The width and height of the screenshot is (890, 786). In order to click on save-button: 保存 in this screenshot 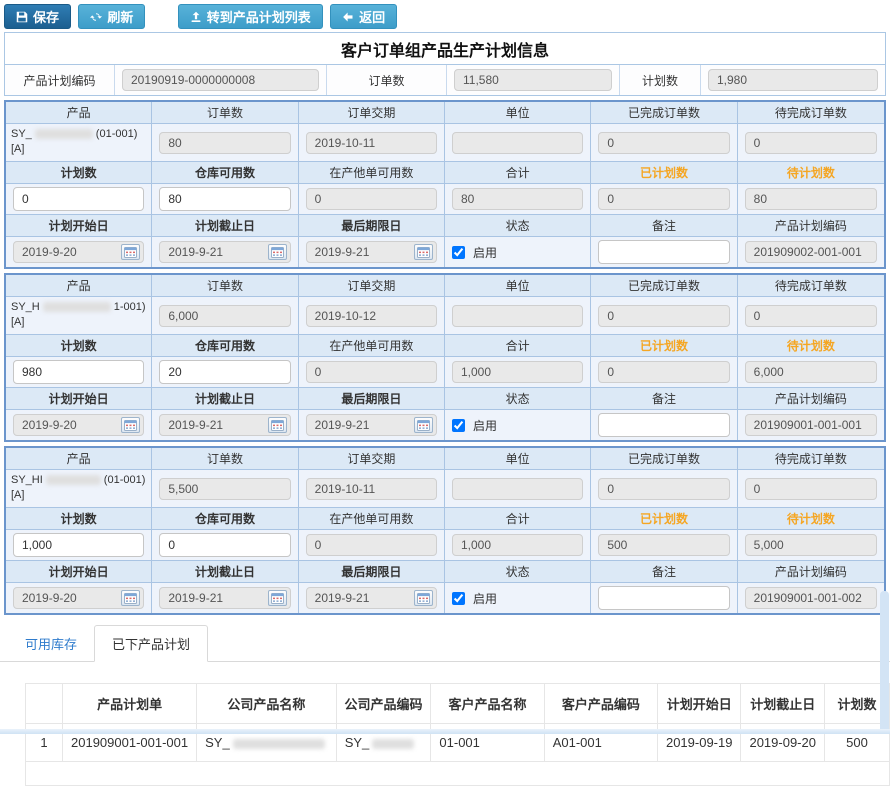, I will do `click(38, 16)`.